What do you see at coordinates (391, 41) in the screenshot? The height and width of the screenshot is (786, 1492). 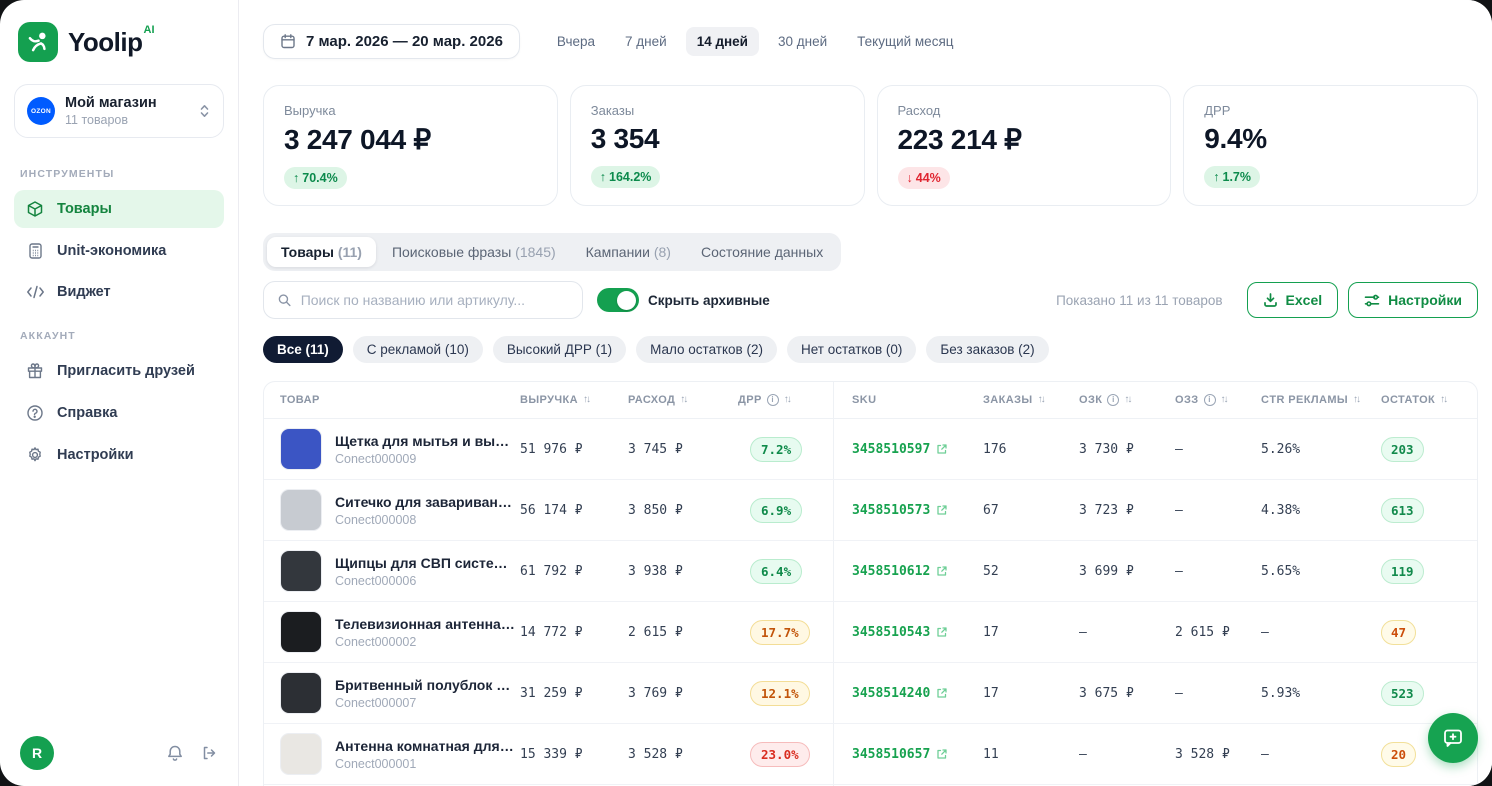 I see `date-range-picker: 7 мар. 2026 — 20 мар. 2026` at bounding box center [391, 41].